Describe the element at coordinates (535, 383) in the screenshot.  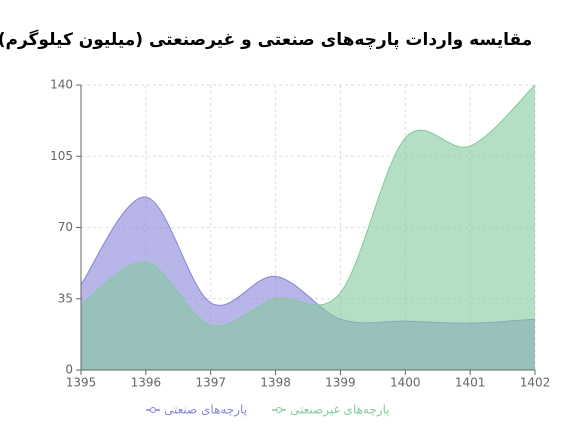
I see `x-tick-label: 1402` at that location.